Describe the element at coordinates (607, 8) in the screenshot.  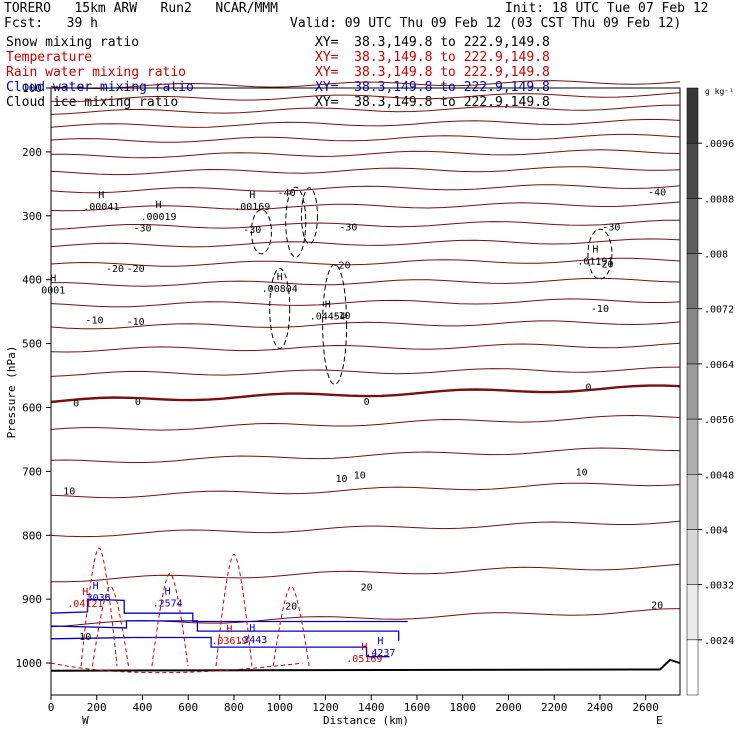
I see `init-time: Init: 18 UTC Tue 07 Feb 12` at that location.